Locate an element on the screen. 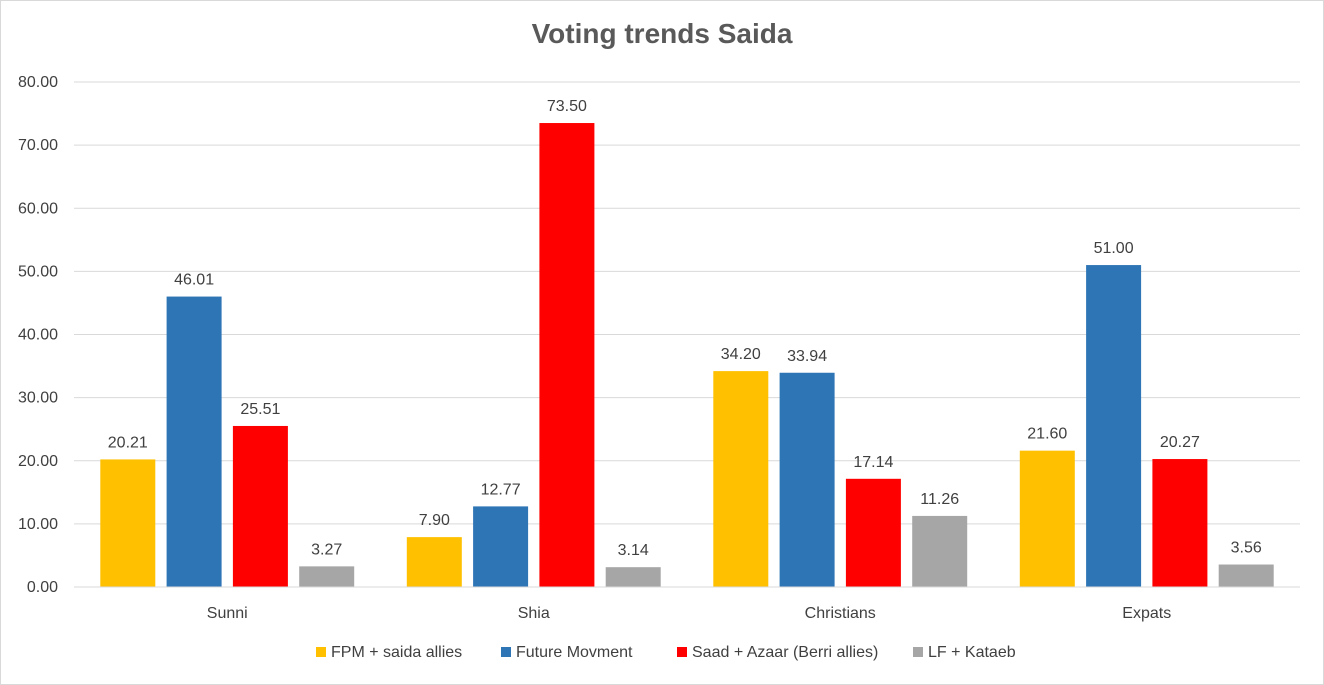 The width and height of the screenshot is (1324, 685). legend-label: Future Movment is located at coordinates (574, 652).